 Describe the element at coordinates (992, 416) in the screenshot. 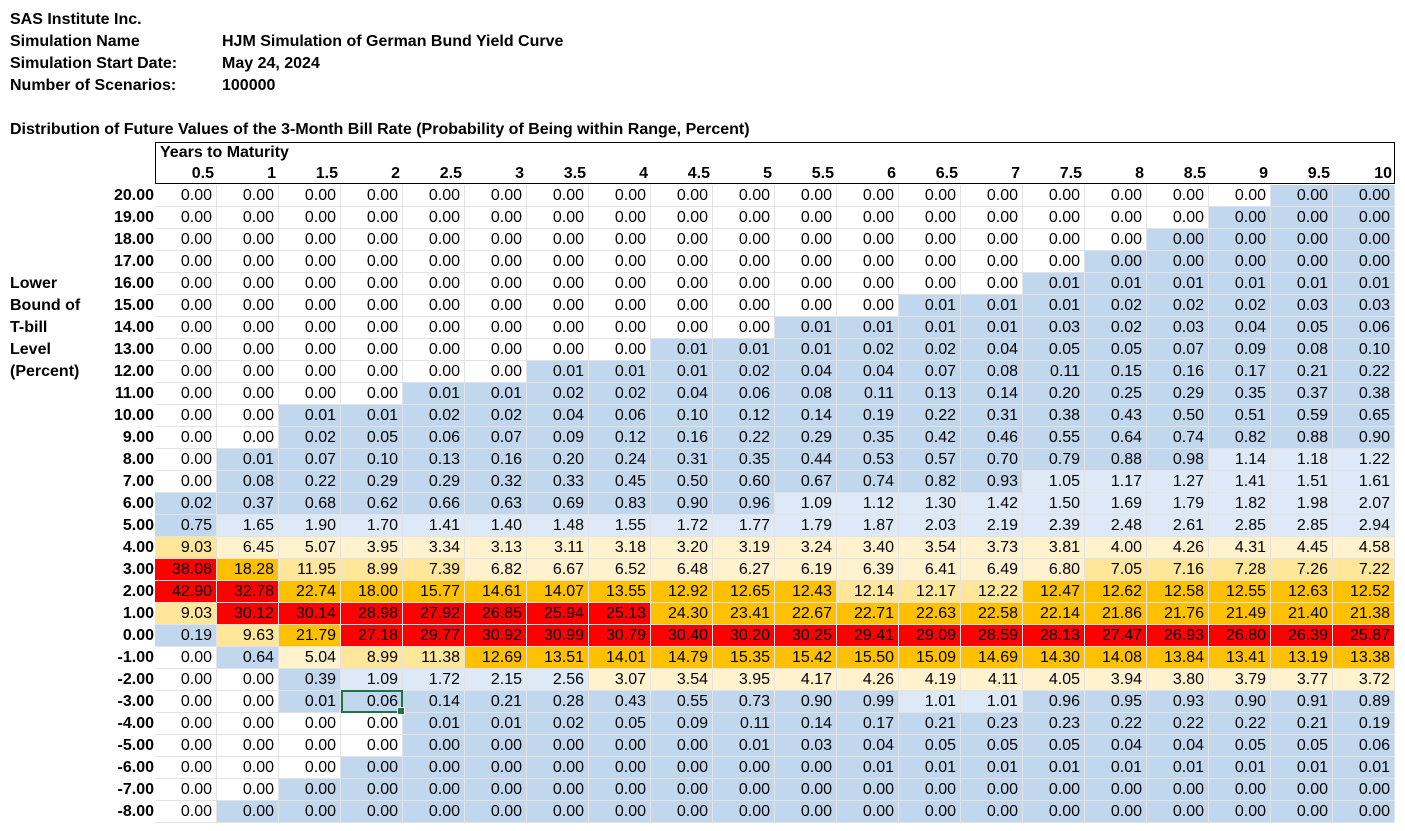

I see `table-cell: 0.31` at that location.